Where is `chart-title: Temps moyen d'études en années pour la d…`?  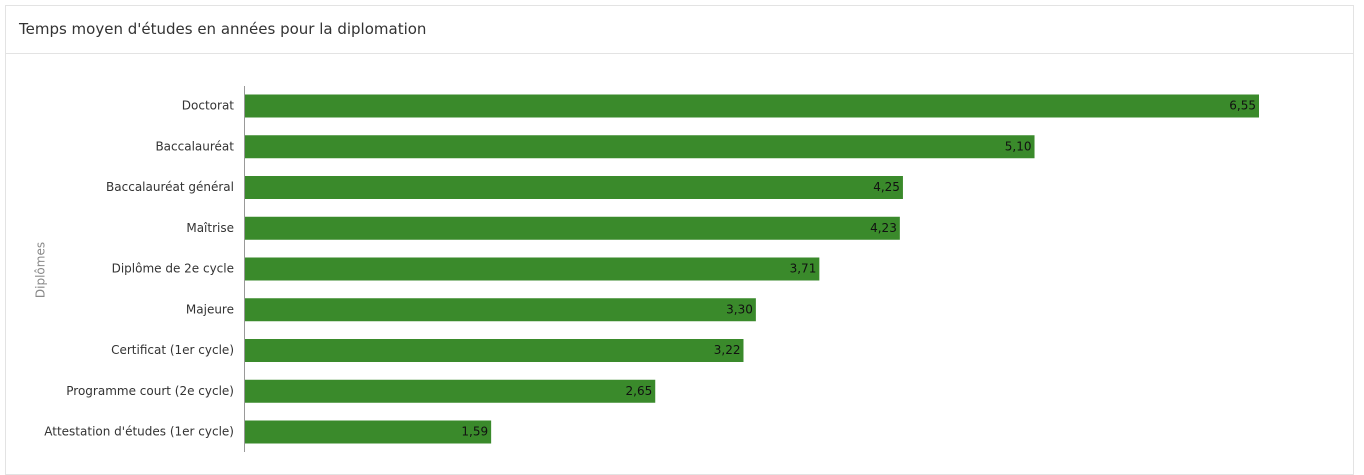
chart-title: Temps moyen d'études en années pour la d… is located at coordinates (679, 30).